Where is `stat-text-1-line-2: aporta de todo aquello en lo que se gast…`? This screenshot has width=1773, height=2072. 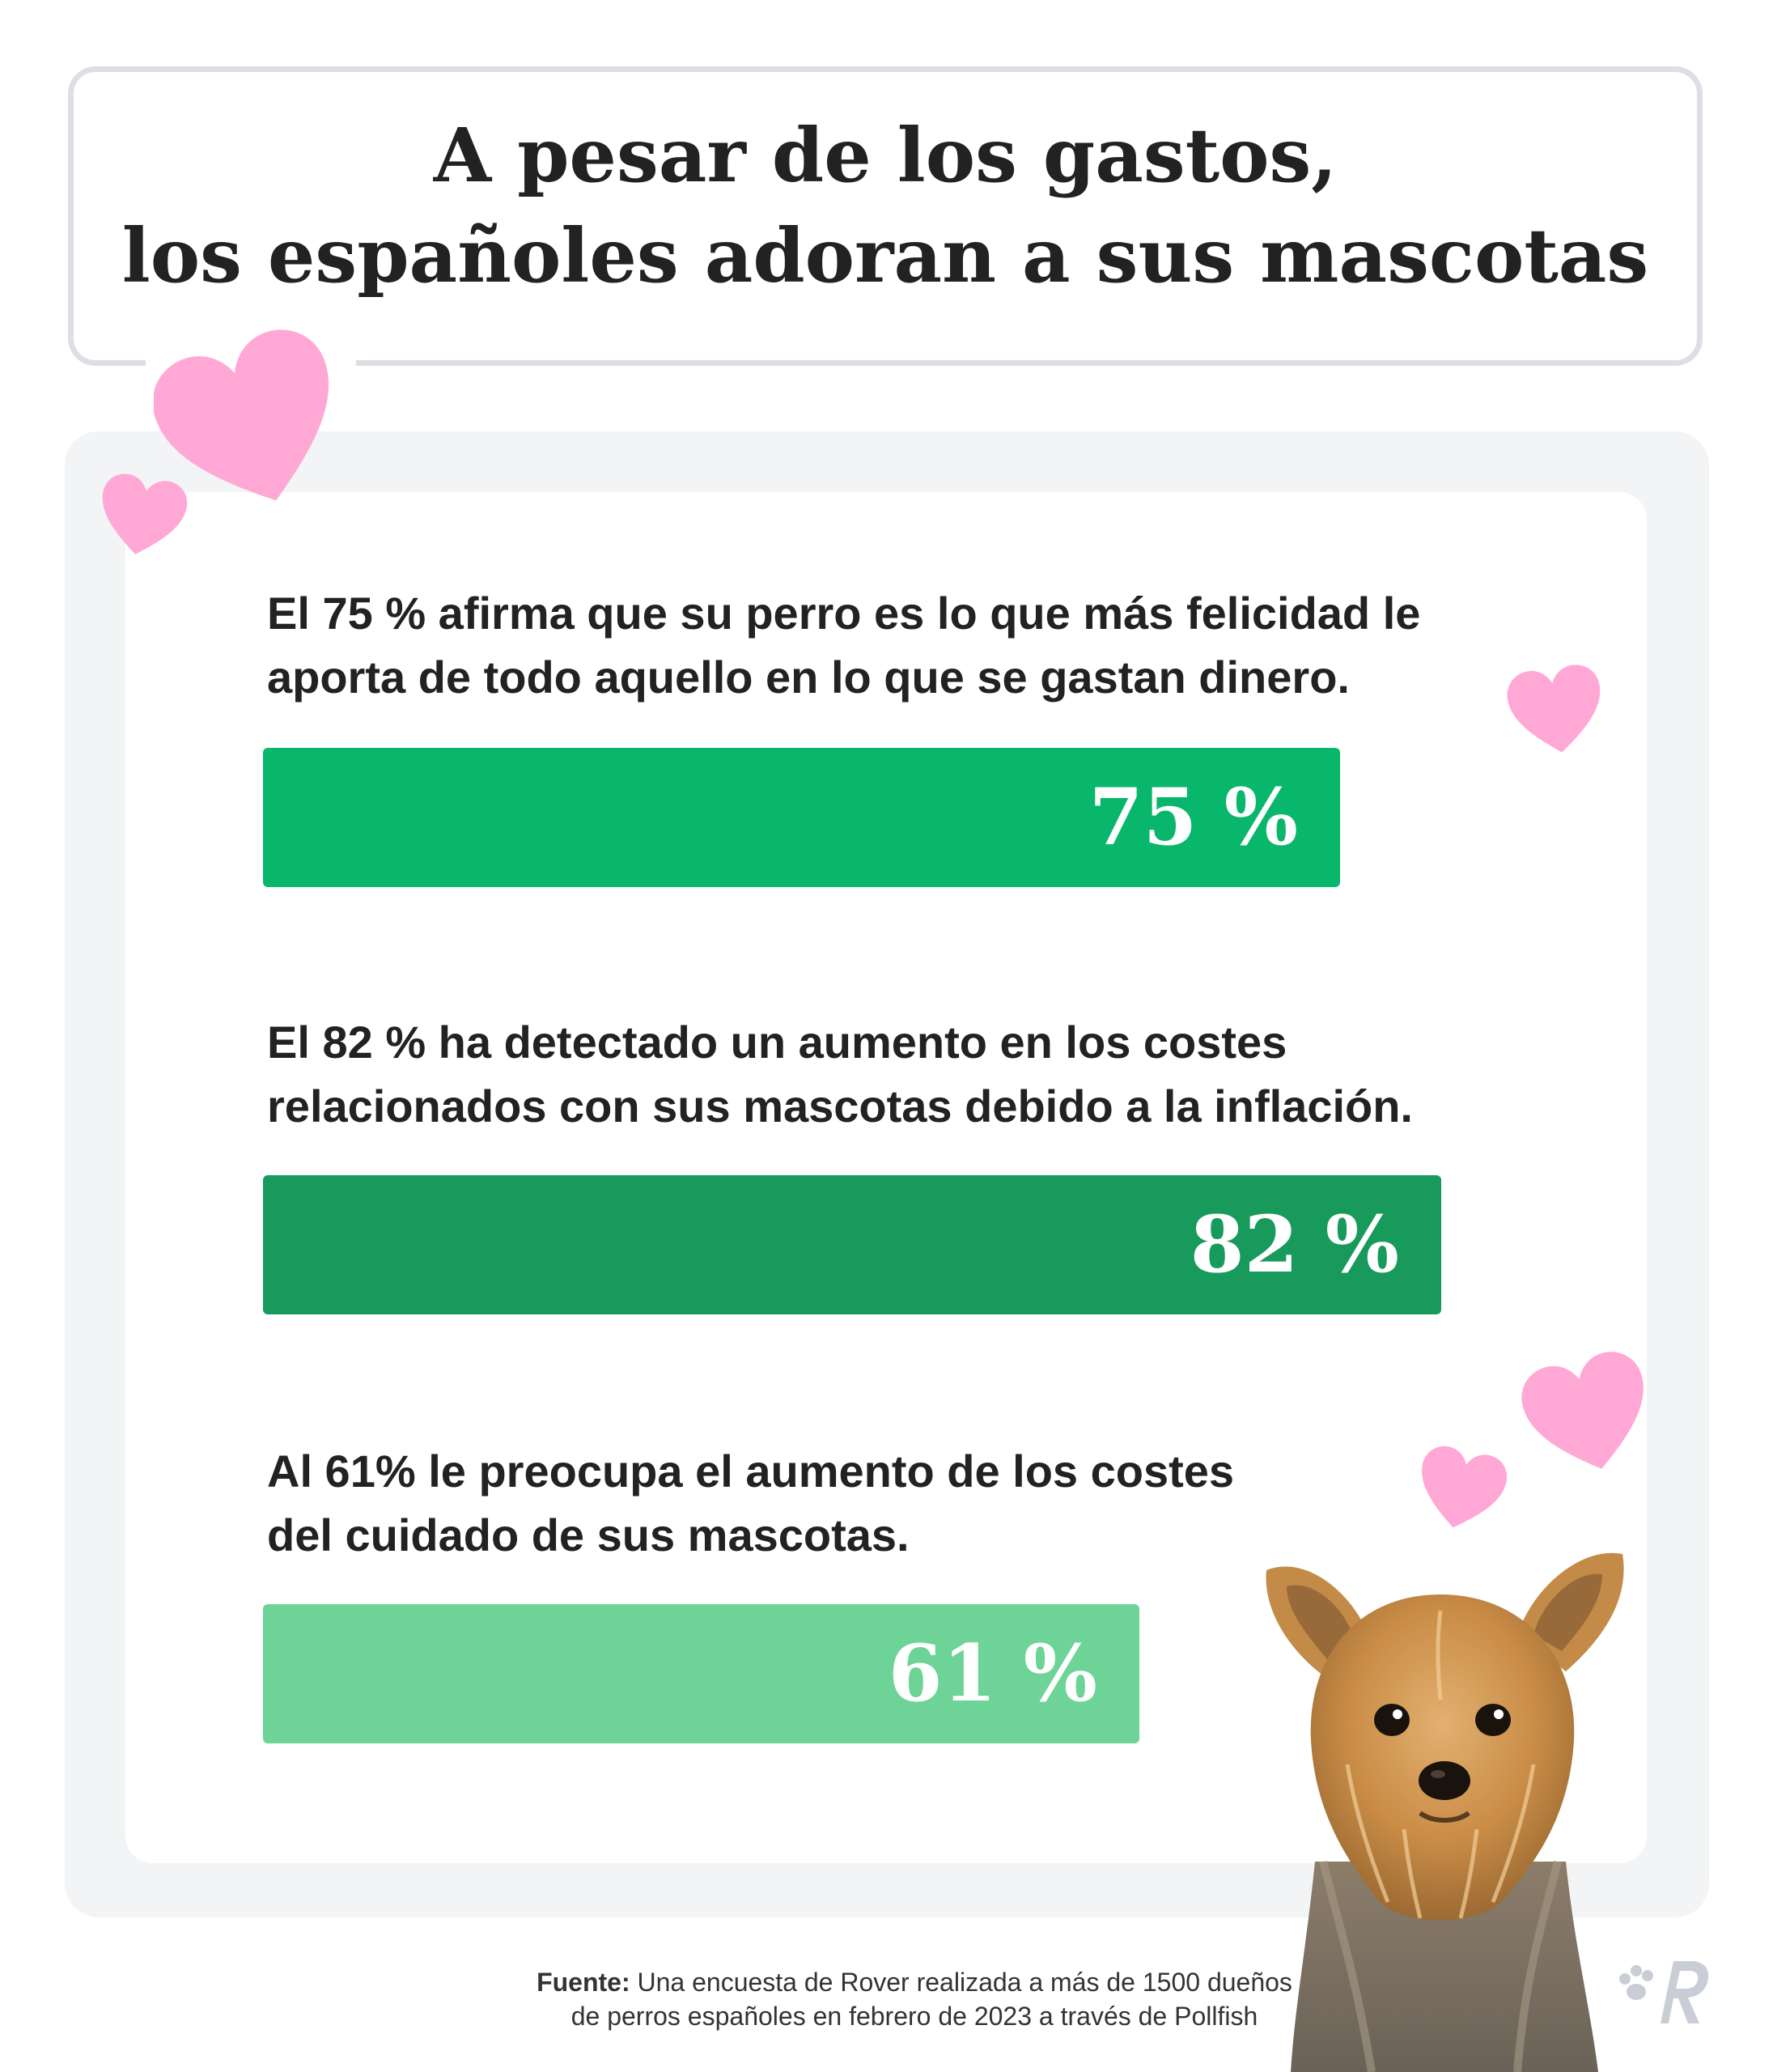 stat-text-1-line-2: aporta de todo aquello en lo que se gast… is located at coordinates (809, 677).